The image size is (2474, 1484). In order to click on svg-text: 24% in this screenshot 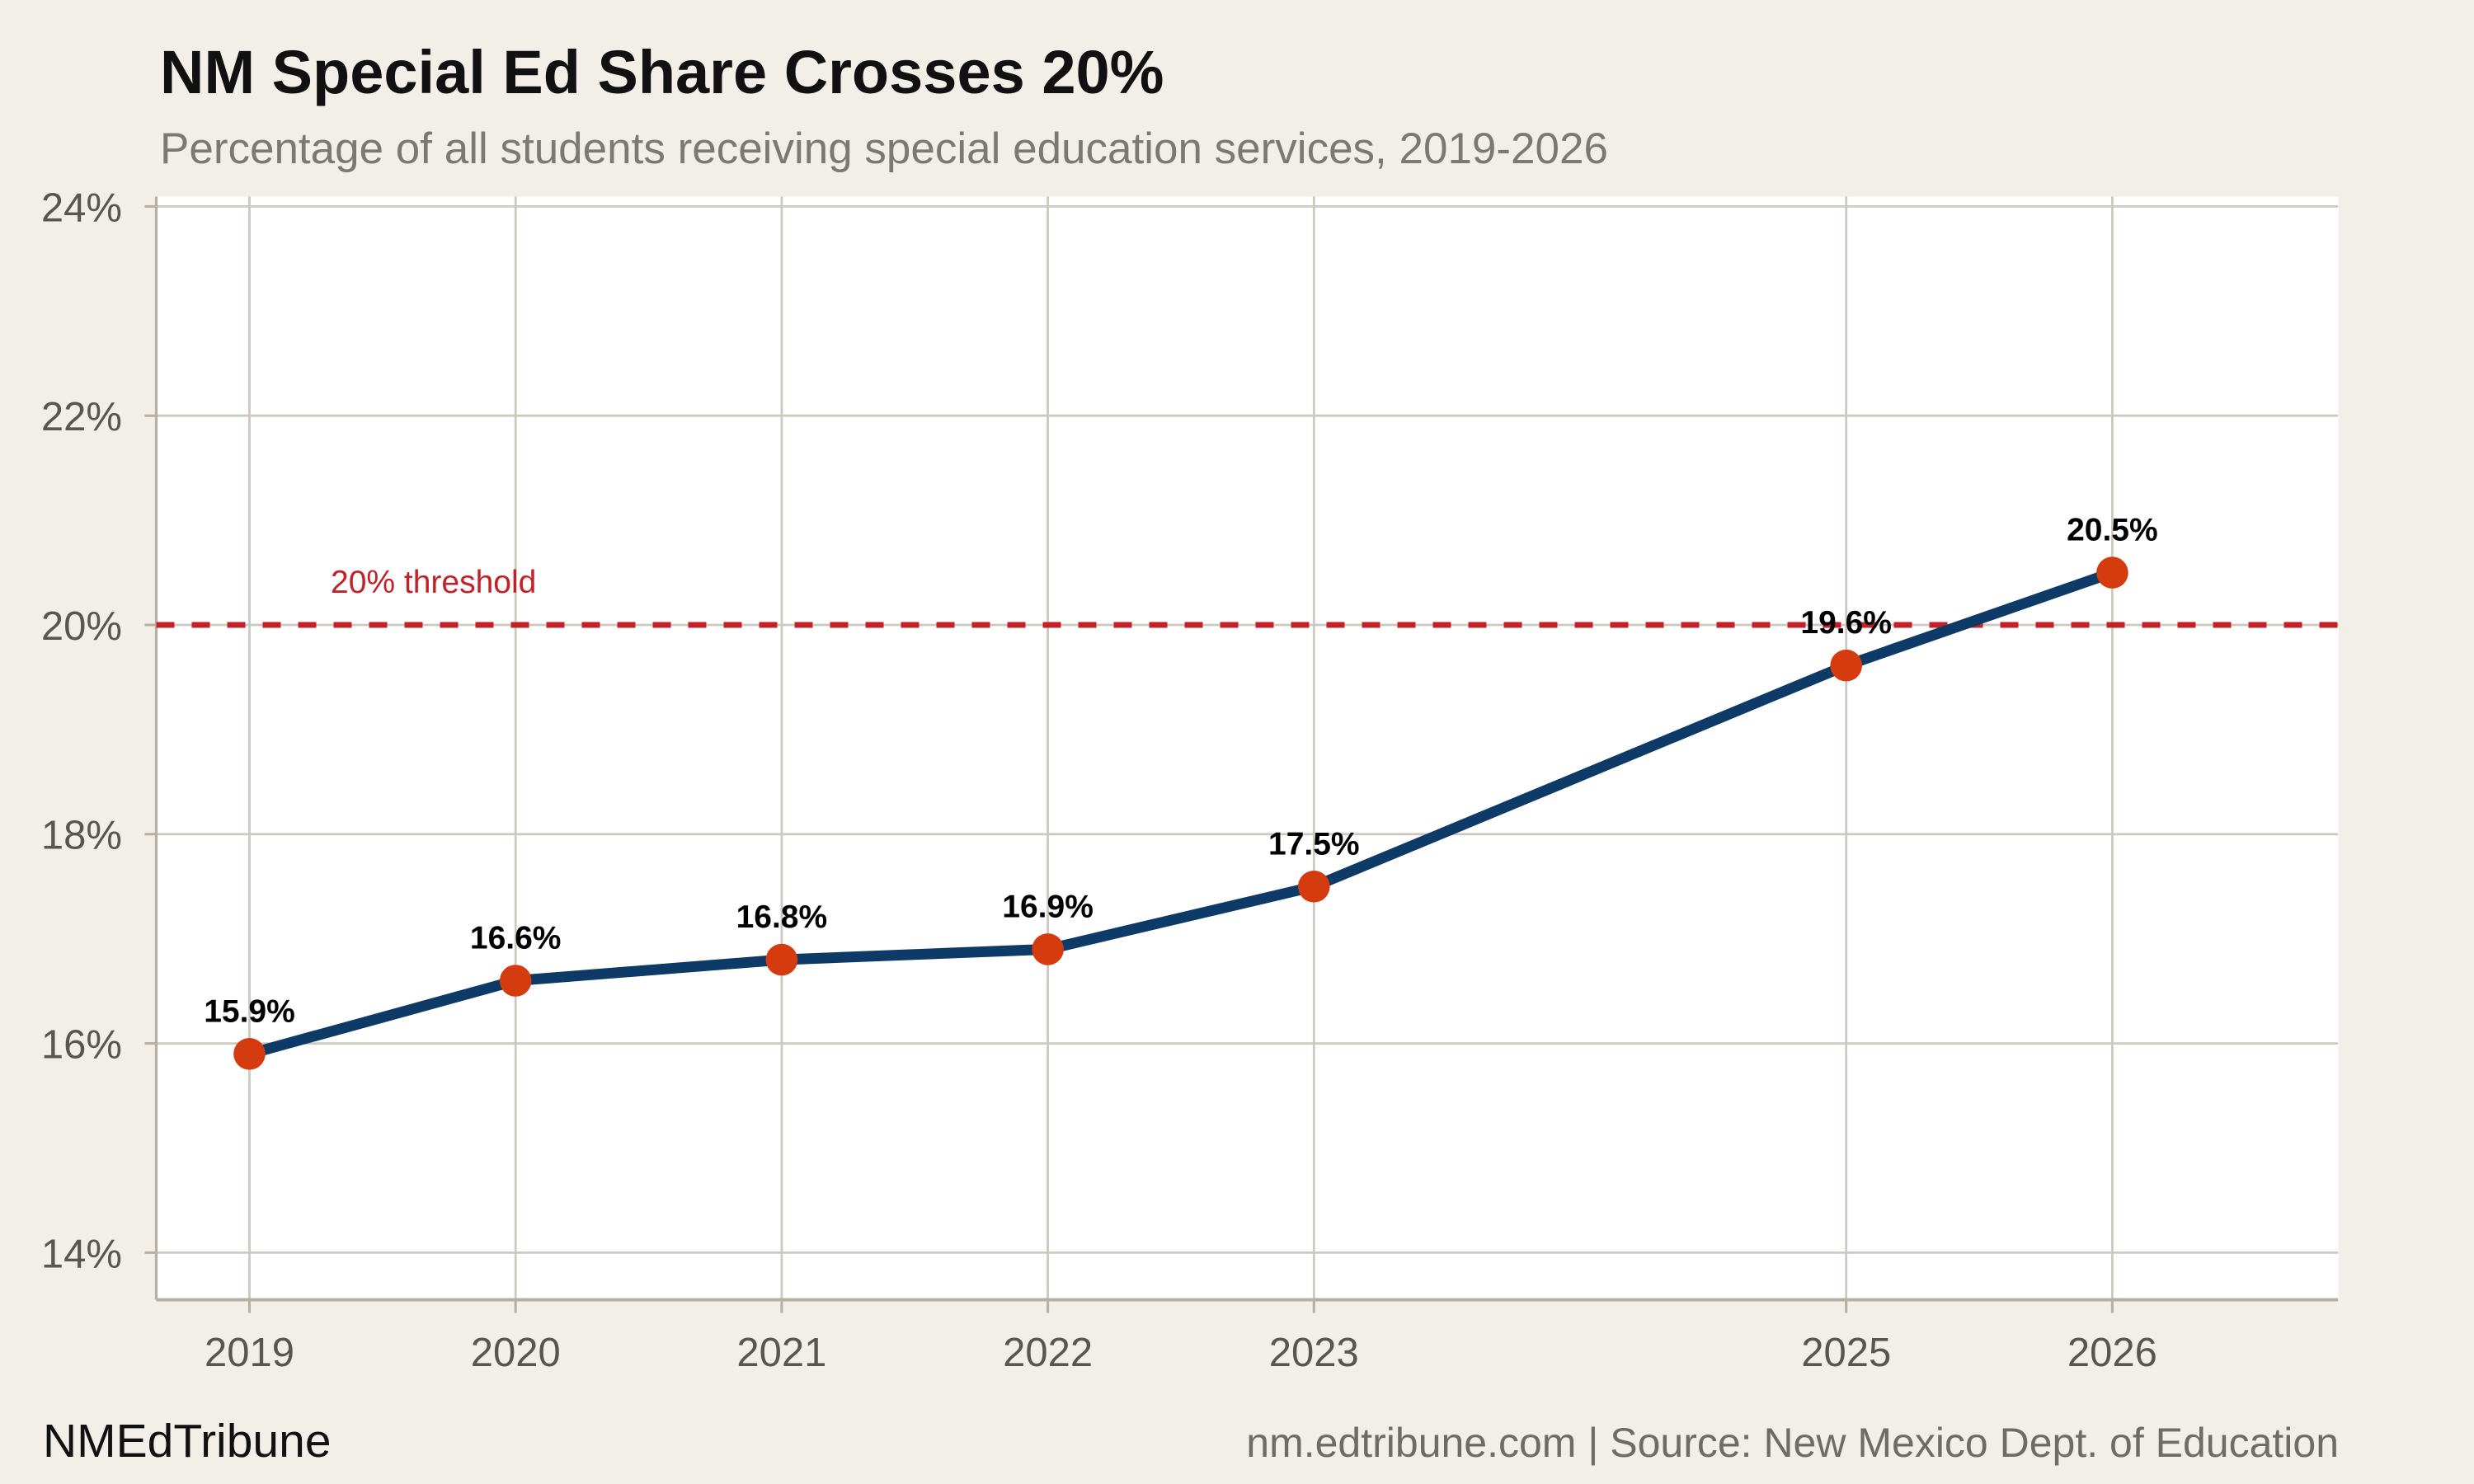, I will do `click(81, 208)`.